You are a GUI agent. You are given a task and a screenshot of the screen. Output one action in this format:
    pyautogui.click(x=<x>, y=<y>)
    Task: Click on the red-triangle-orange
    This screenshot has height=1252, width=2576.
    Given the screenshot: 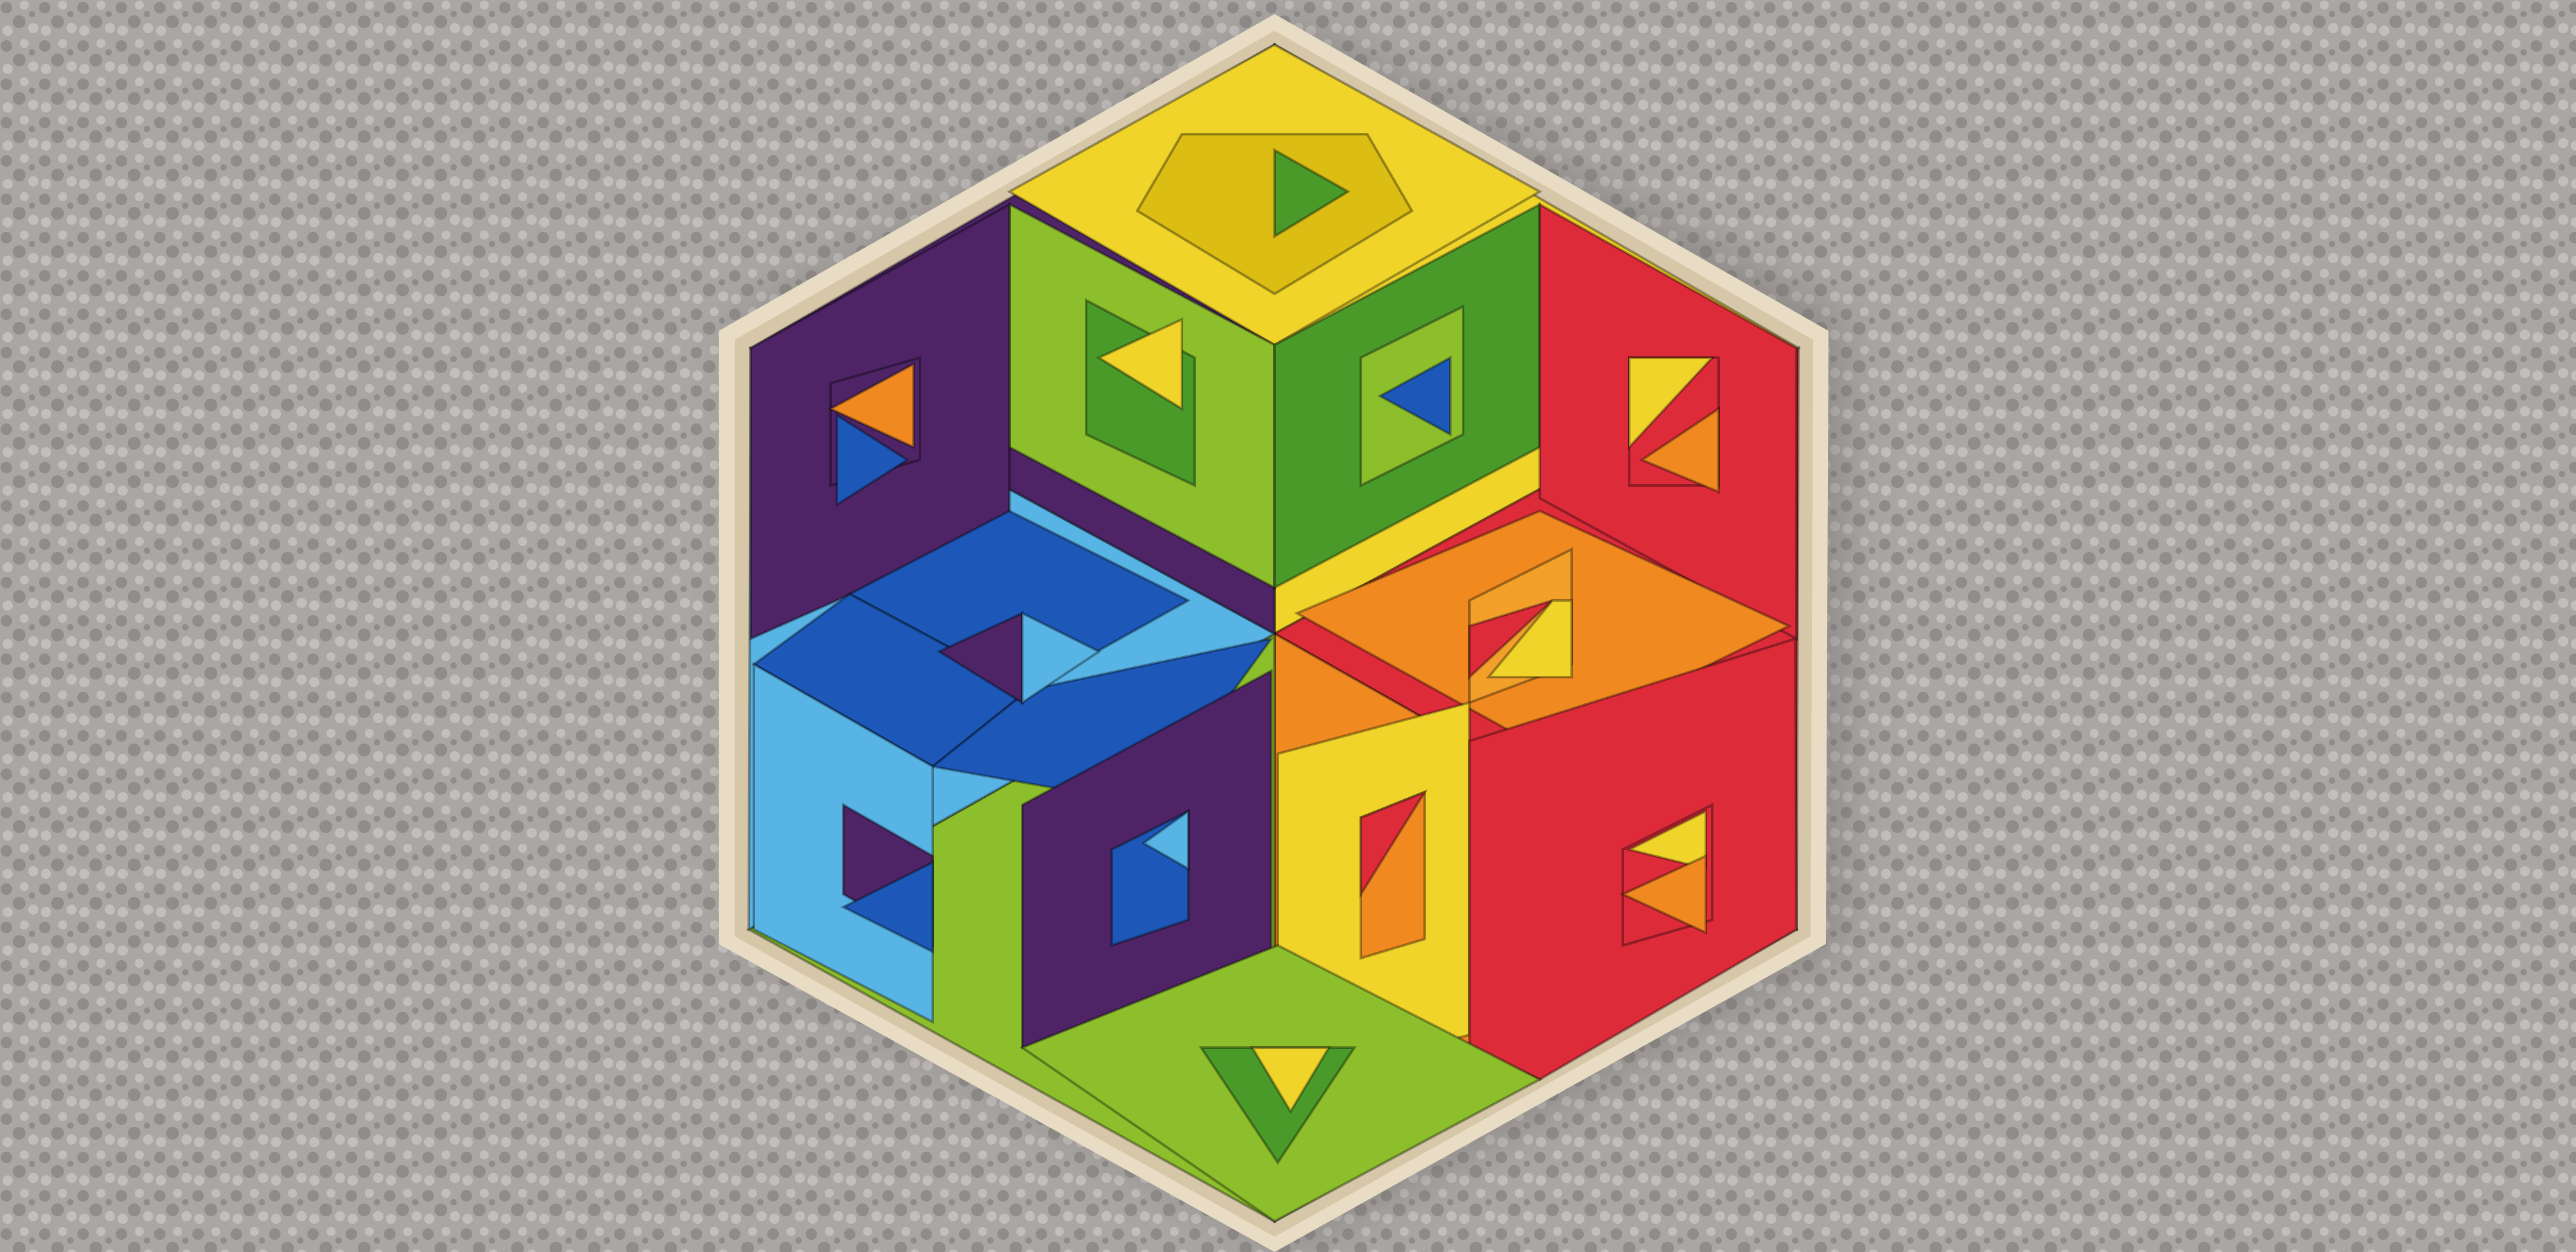 What is the action you would take?
    pyautogui.click(x=1511, y=639)
    